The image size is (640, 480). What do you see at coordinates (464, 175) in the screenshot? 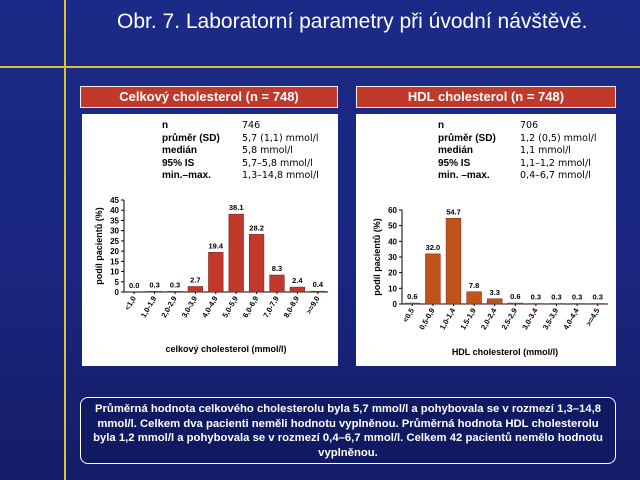
I see `stat-label: min. –max.` at bounding box center [464, 175].